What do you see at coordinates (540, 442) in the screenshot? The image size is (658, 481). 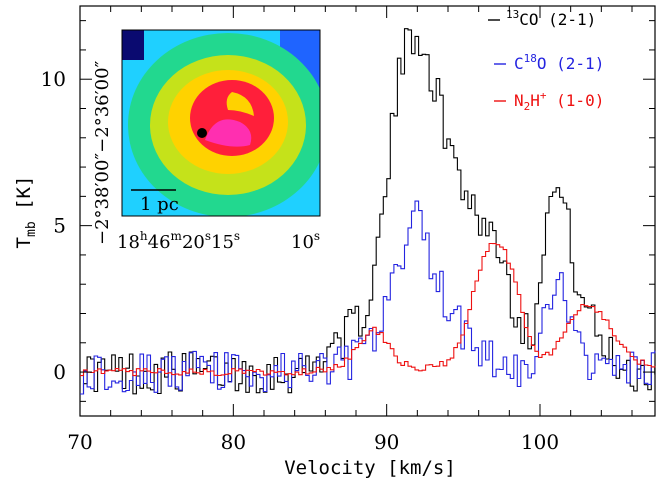 I see `x-tick-label: 100` at bounding box center [540, 442].